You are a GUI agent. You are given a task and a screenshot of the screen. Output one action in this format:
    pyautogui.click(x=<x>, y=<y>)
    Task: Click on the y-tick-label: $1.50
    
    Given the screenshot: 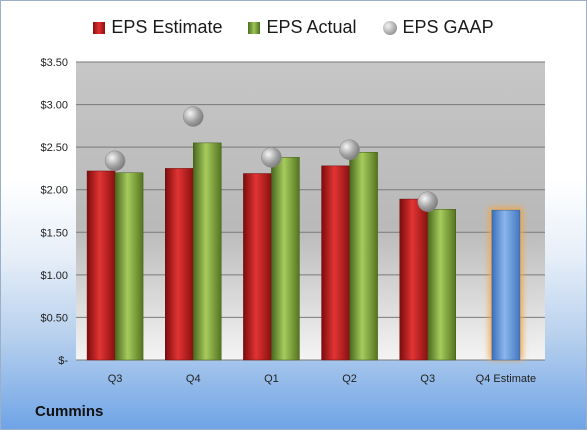 What is the action you would take?
    pyautogui.click(x=54, y=233)
    